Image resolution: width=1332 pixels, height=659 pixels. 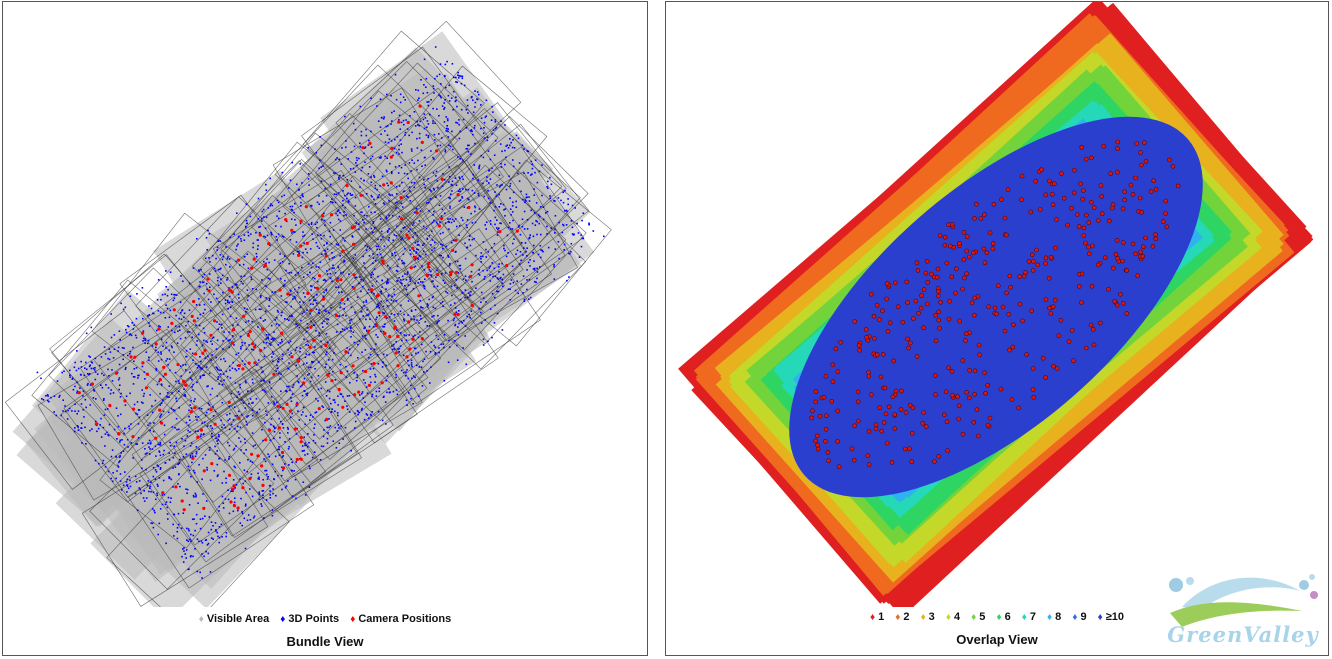 What do you see at coordinates (381, 312) in the screenshot?
I see `image-outline` at bounding box center [381, 312].